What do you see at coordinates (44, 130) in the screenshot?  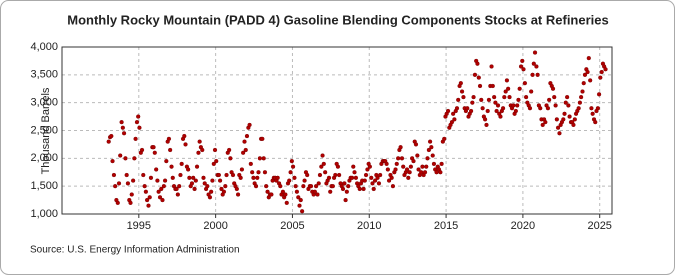 I see `y-tick-label: 2,500` at bounding box center [44, 130].